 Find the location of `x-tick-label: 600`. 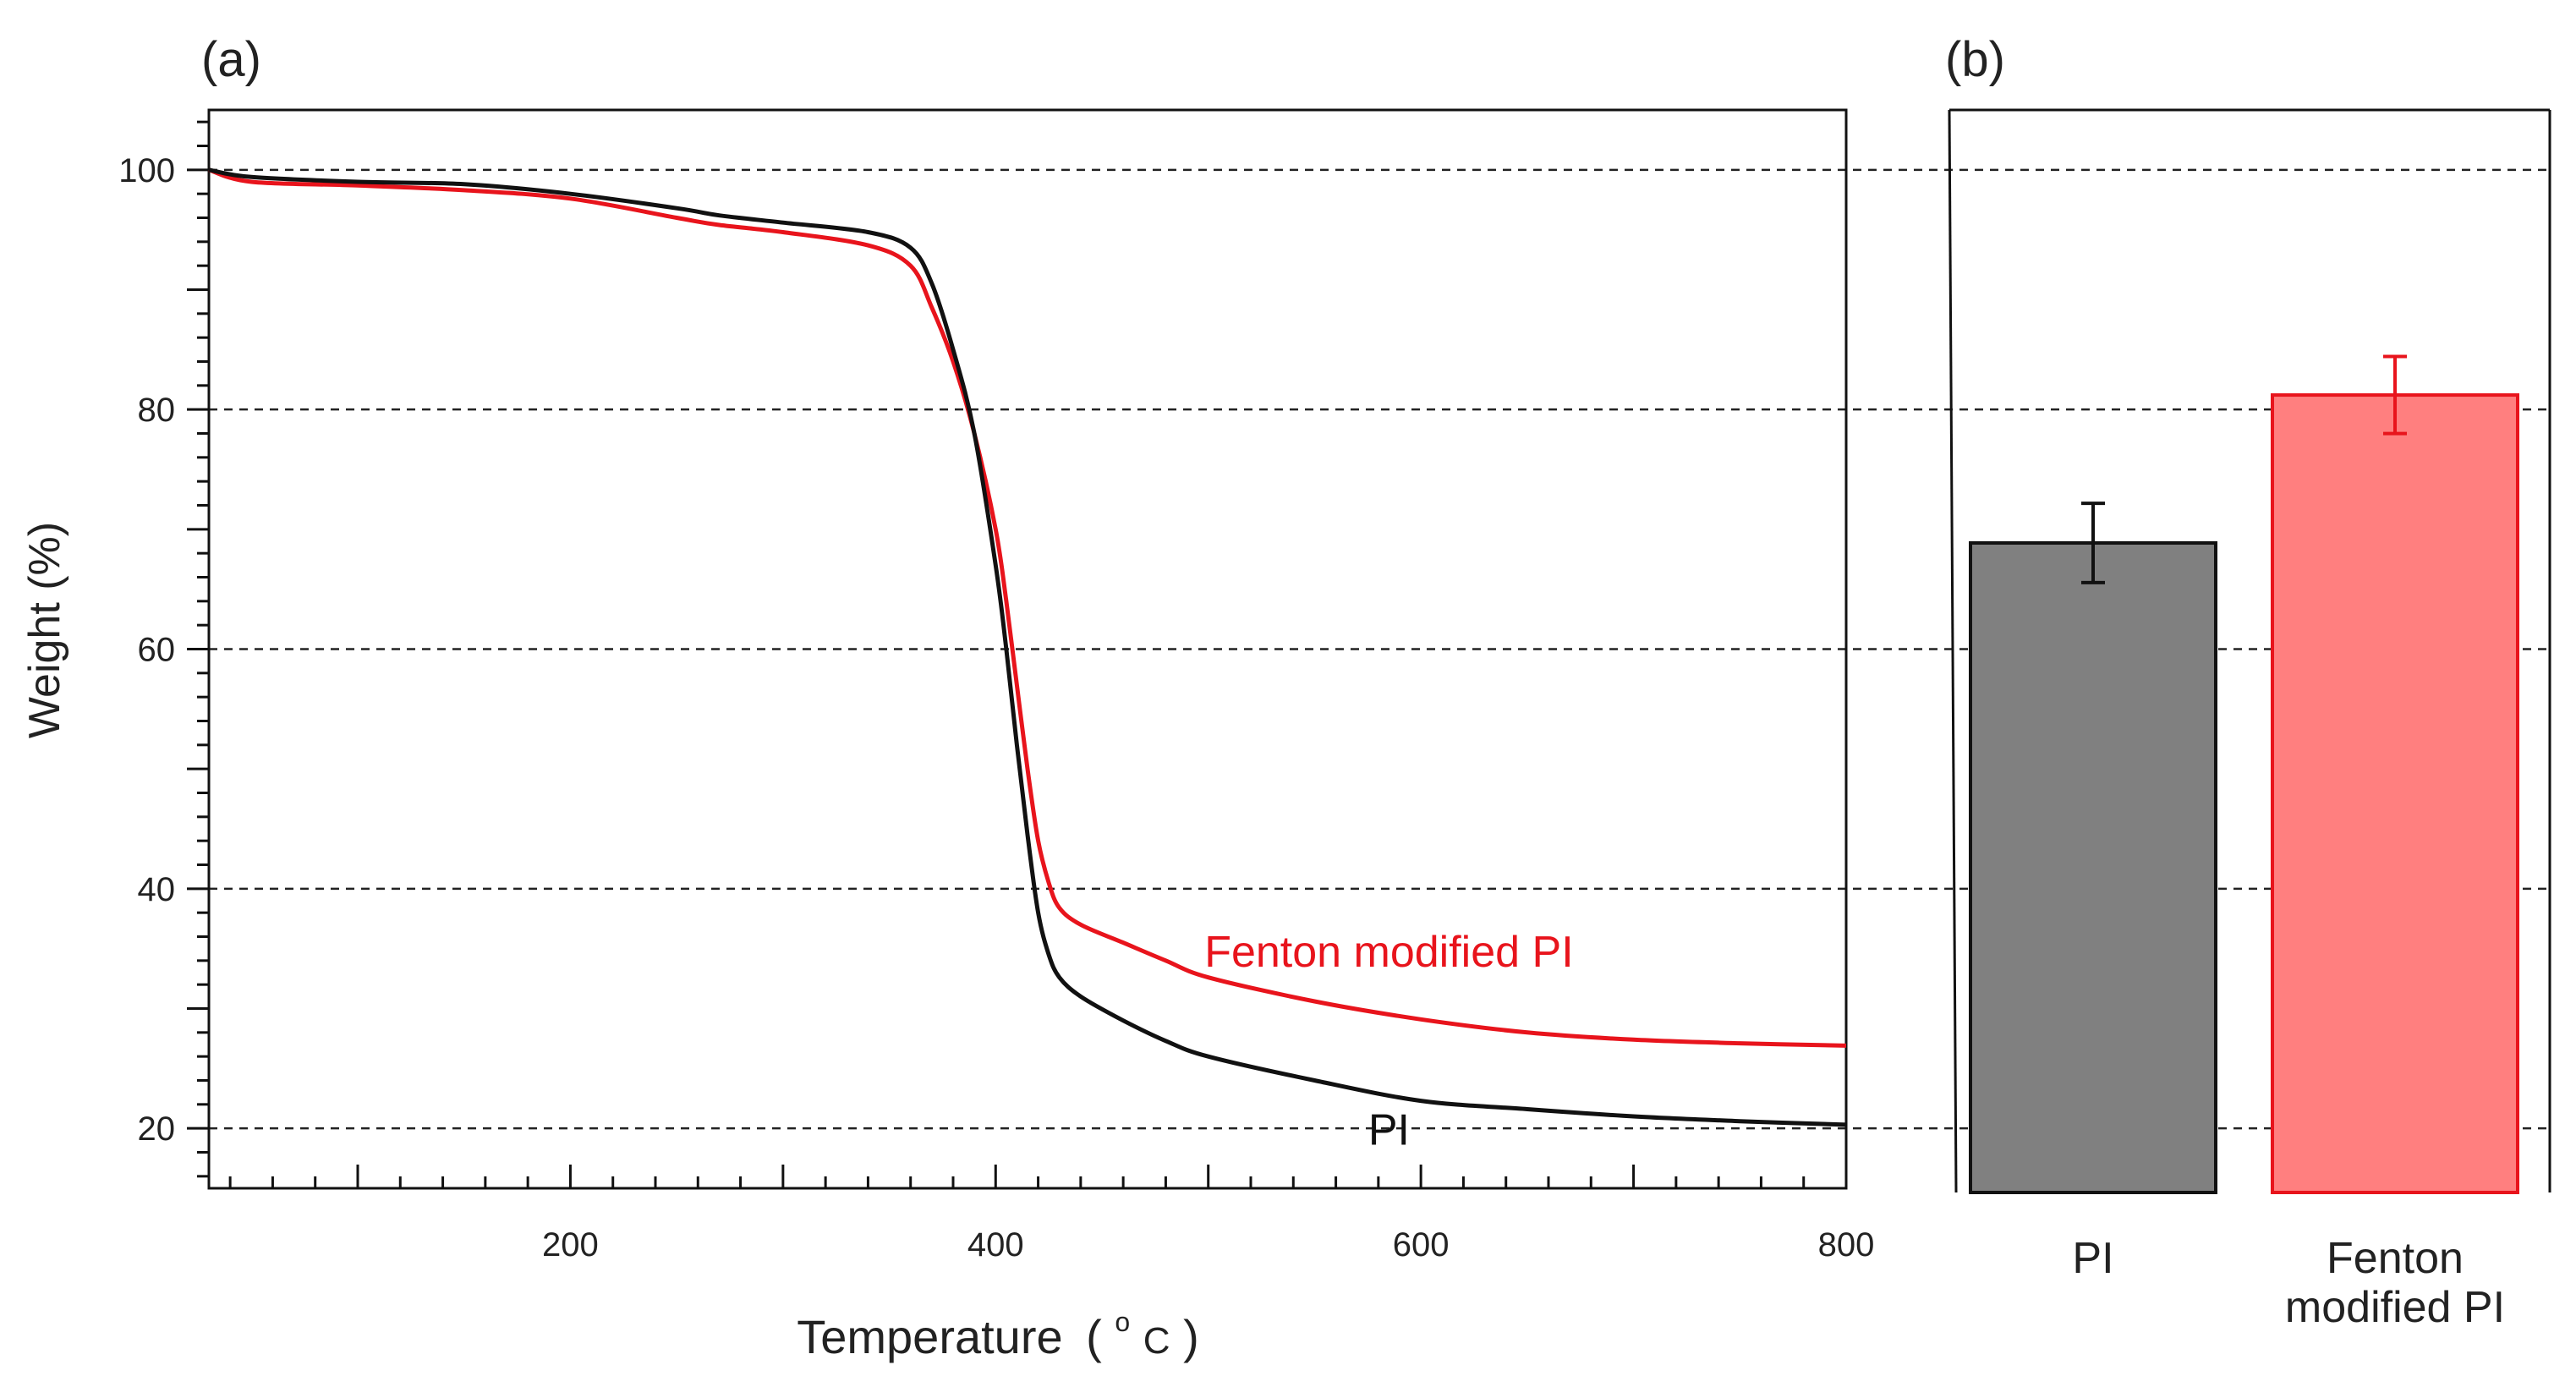

x-tick-label: 600 is located at coordinates (1421, 1245).